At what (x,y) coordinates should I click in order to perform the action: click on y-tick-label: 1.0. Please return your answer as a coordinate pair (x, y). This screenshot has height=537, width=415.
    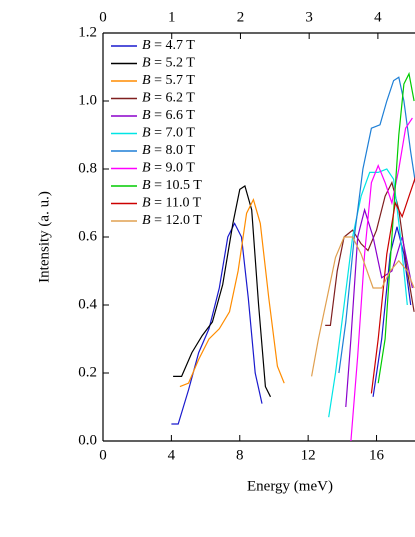
    Looking at the image, I should click on (87, 100).